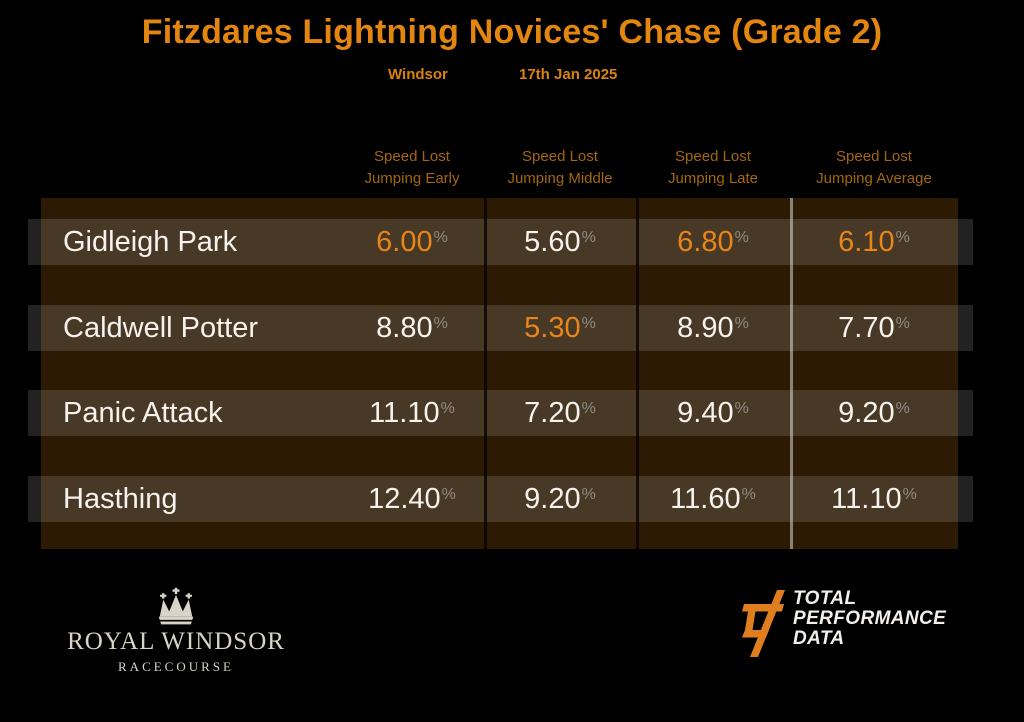 This screenshot has width=1024, height=722. Describe the element at coordinates (568, 74) in the screenshot. I see `date-label: 17th Jan 2025` at that location.